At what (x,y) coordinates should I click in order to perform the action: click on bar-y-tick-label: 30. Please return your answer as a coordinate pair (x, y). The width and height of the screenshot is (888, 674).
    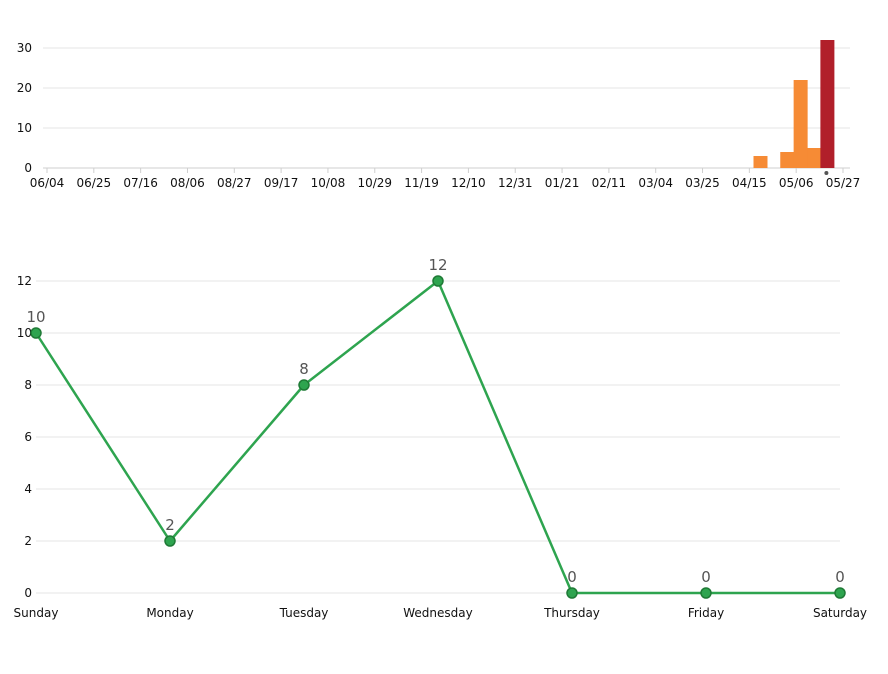
    Looking at the image, I should click on (24, 48).